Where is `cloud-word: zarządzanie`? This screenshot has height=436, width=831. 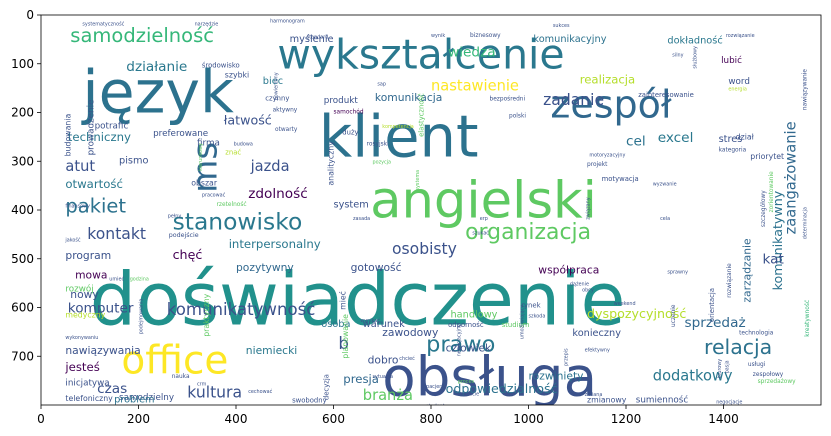
cloud-word: zarządzanie is located at coordinates (746, 270).